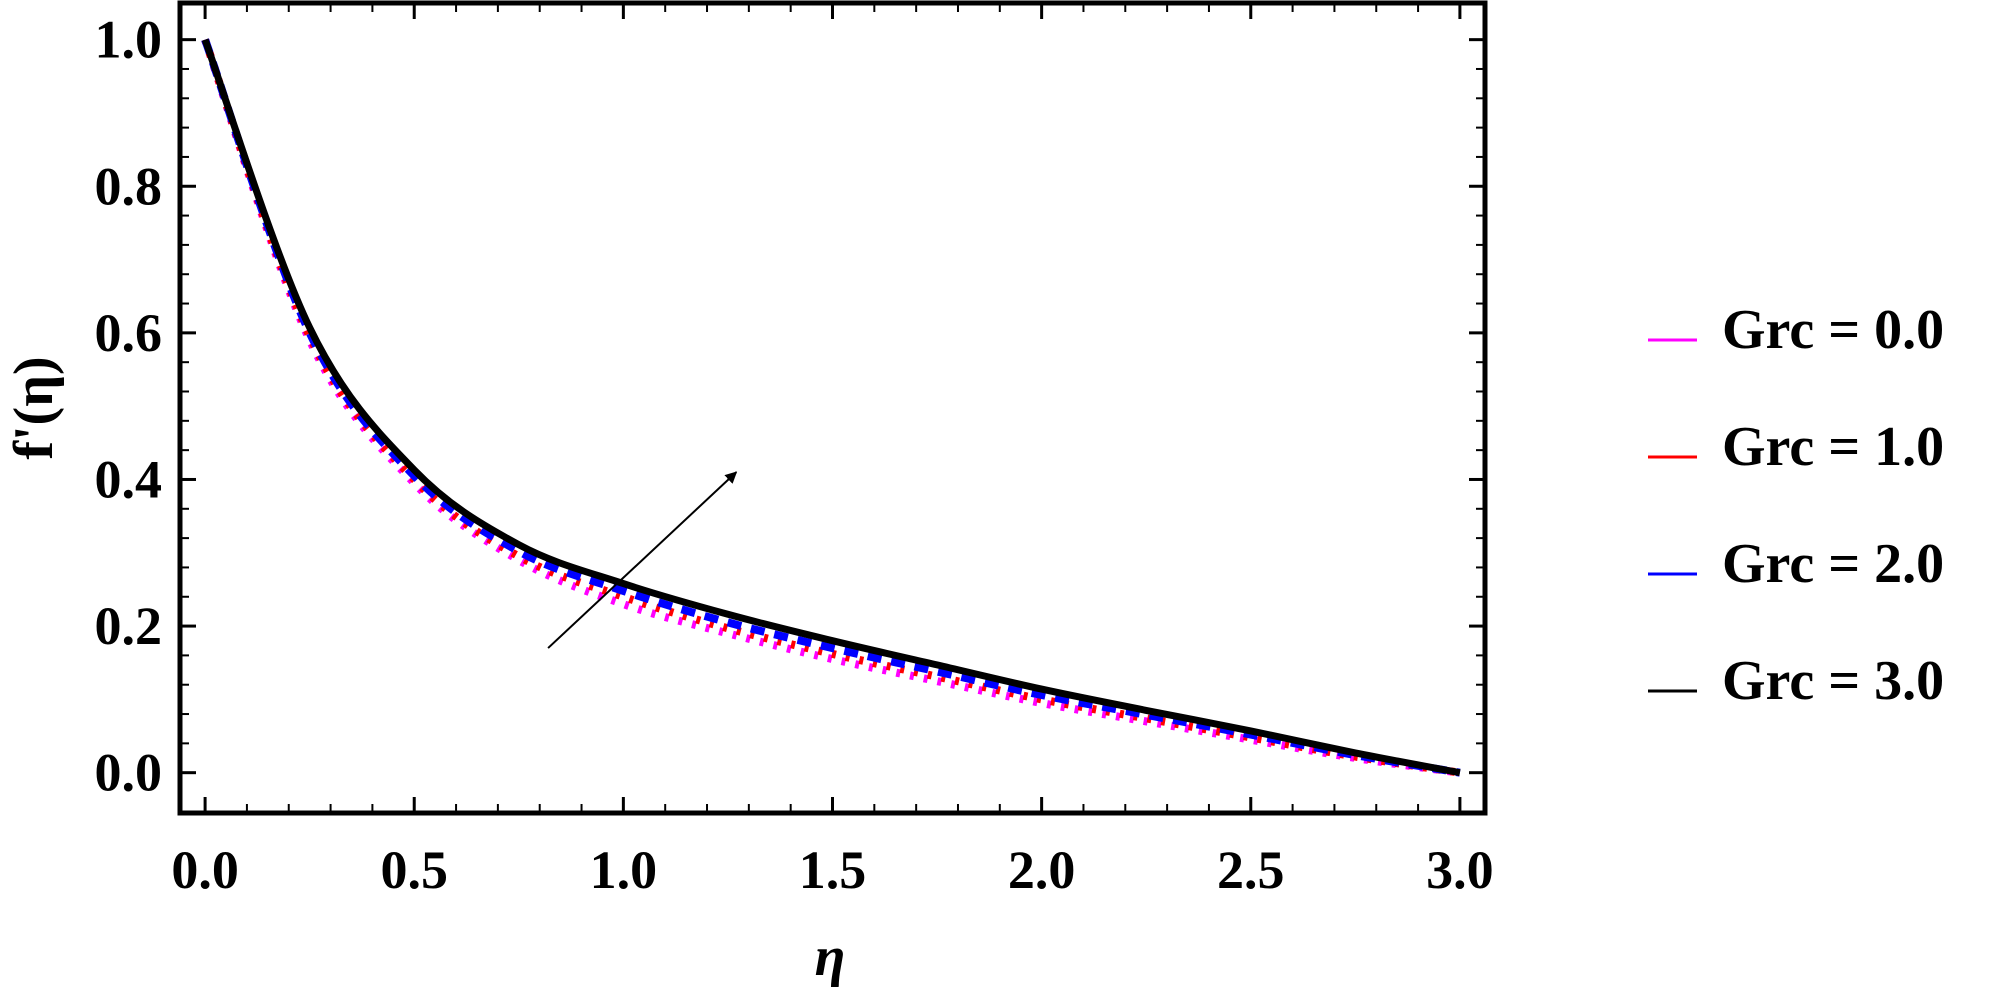  Describe the element at coordinates (1796, 505) in the screenshot. I see `legend: Grc = 0.0 Grc = 1.0 Grc = 2.0 Grc = 3.0` at that location.